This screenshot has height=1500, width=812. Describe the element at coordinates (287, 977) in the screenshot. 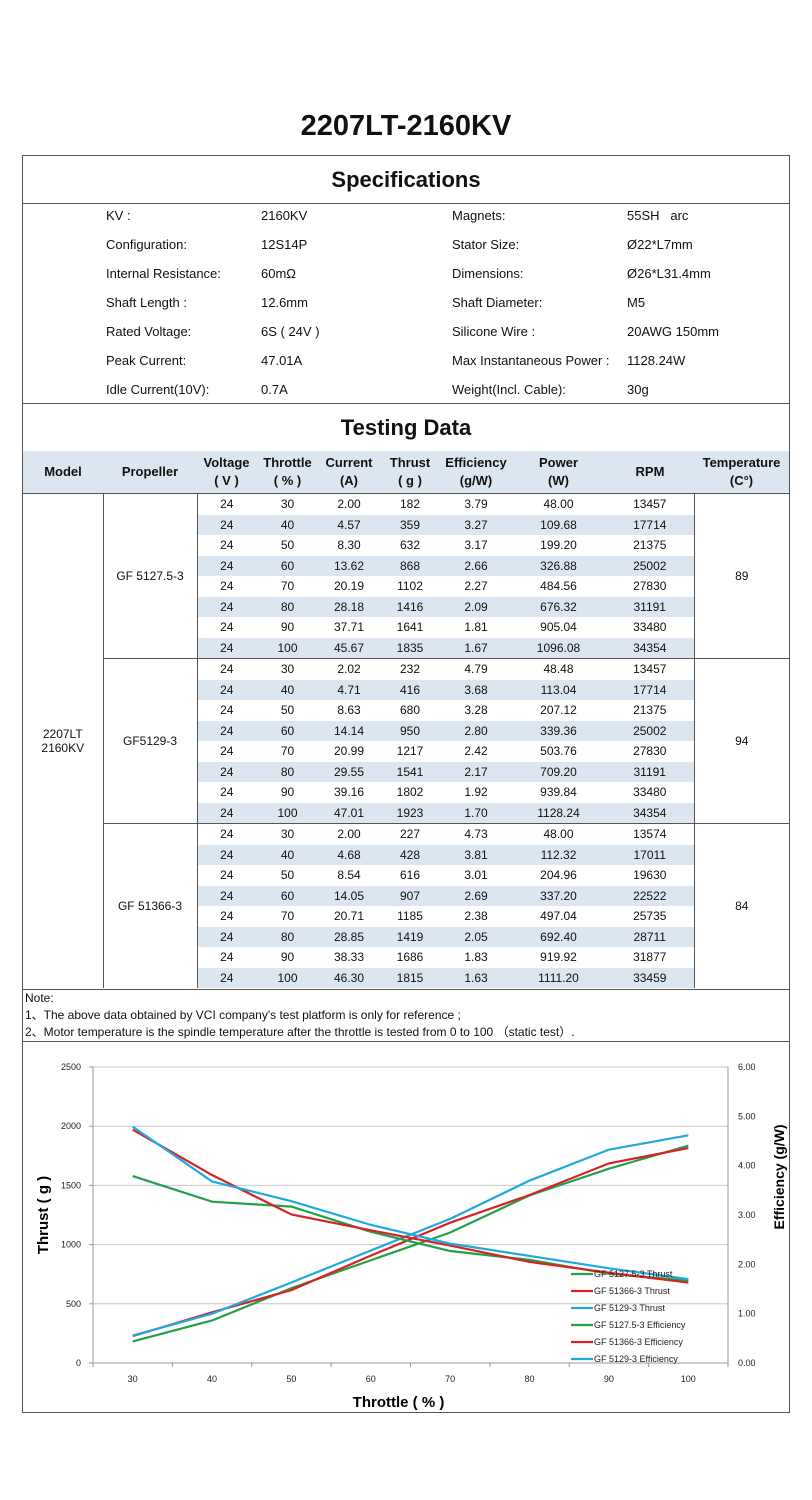

I see `data-cell: 100` at that location.